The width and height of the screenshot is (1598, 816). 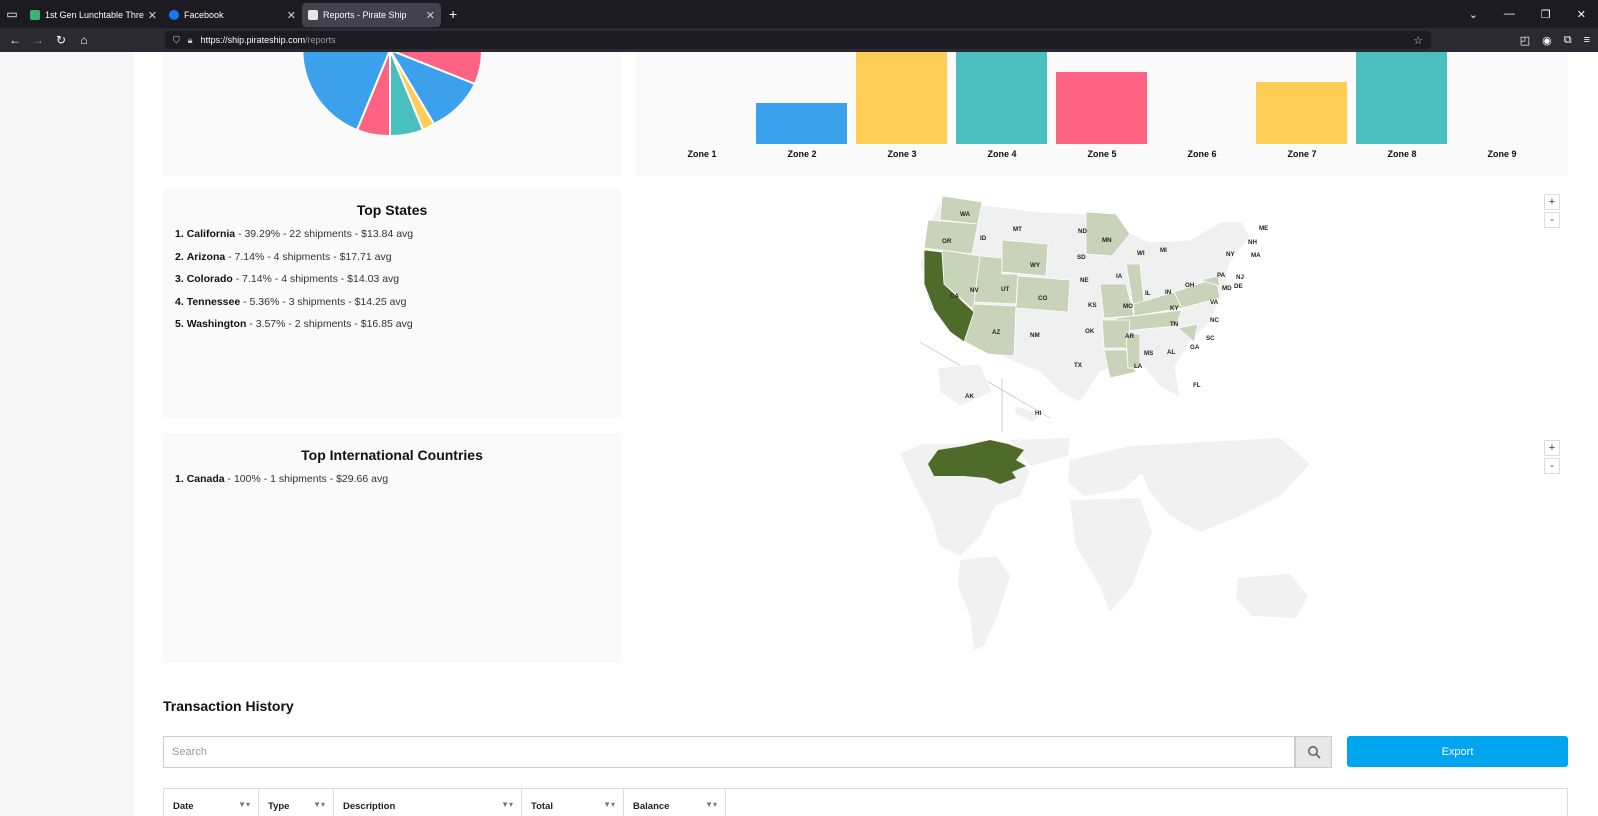 What do you see at coordinates (1138, 366) in the screenshot?
I see `map-label: LA` at bounding box center [1138, 366].